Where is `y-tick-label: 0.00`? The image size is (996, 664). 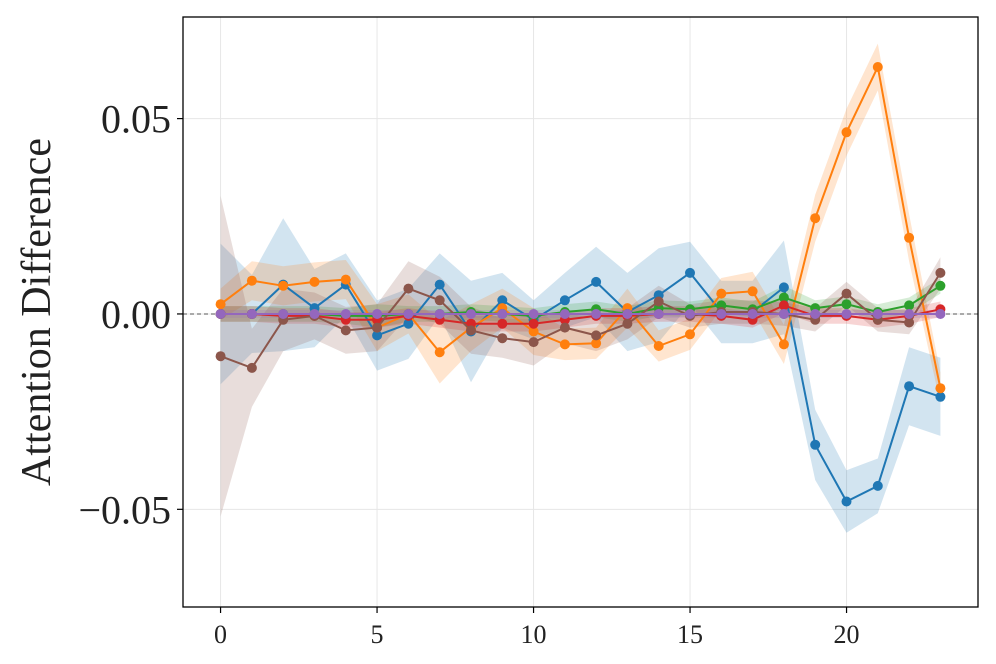
y-tick-label: 0.00 is located at coordinates (136, 314).